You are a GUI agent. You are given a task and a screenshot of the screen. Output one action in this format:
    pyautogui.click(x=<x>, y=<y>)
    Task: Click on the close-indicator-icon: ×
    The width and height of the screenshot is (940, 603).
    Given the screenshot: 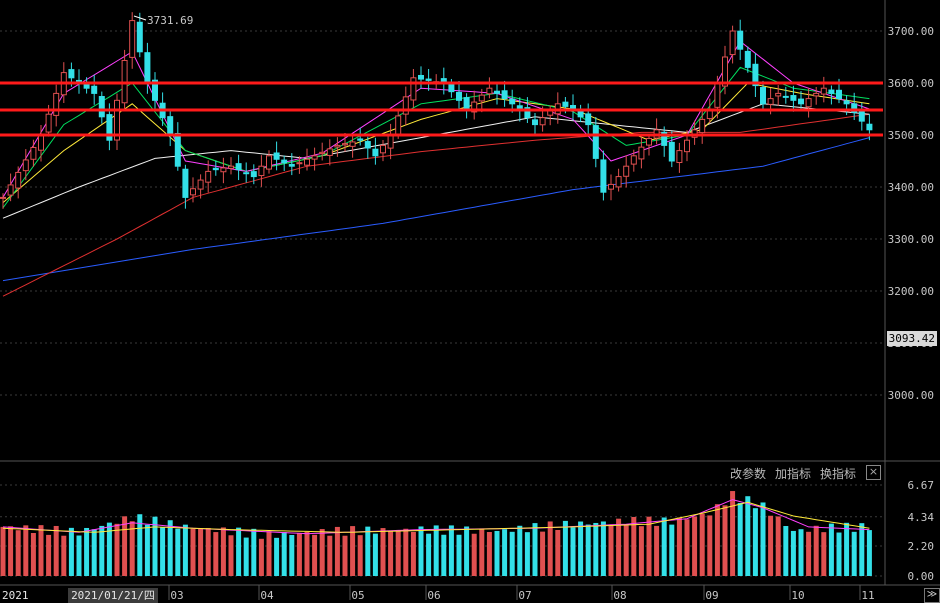 What is the action you would take?
    pyautogui.click(x=873, y=472)
    